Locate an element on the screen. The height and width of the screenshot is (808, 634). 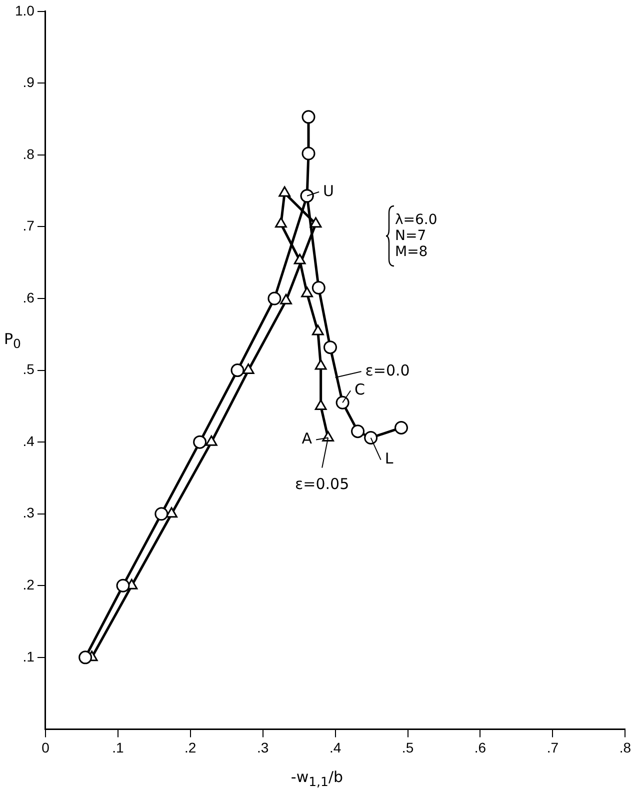
y-tick-label: .7 is located at coordinates (28, 226).